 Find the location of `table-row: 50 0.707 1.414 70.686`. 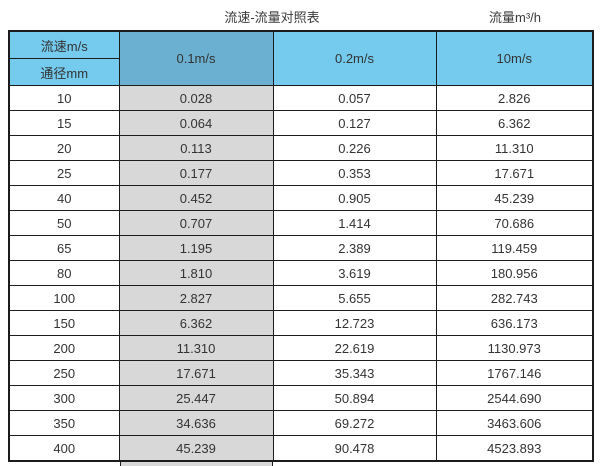

table-row: 50 0.707 1.414 70.686 is located at coordinates (301, 223).